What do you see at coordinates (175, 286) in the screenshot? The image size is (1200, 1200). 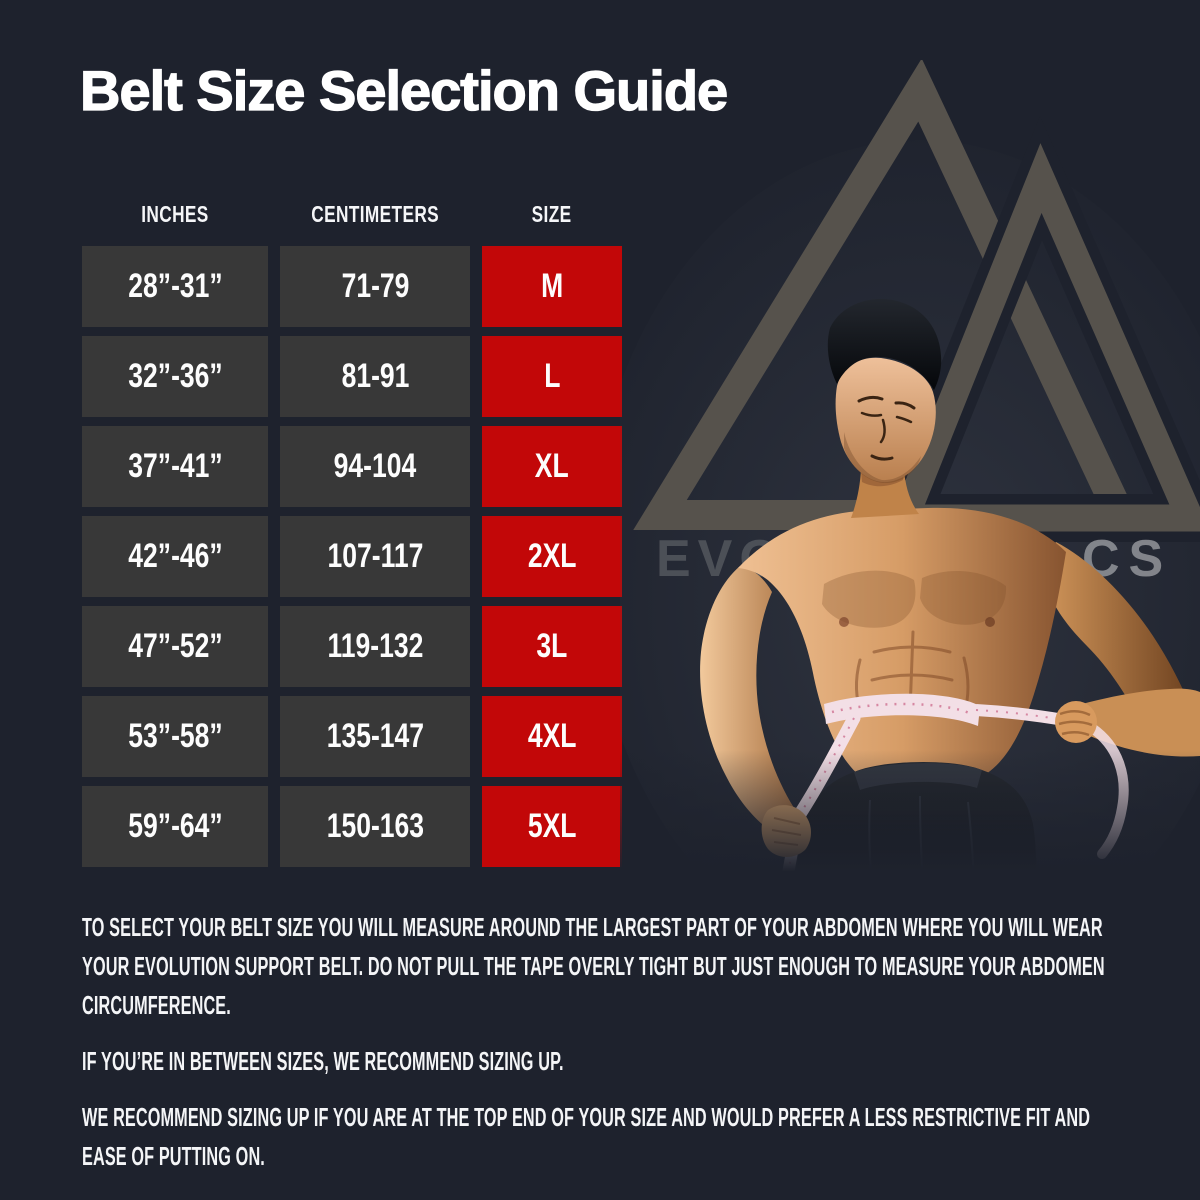 I see `inches-cell: 28”-31”` at bounding box center [175, 286].